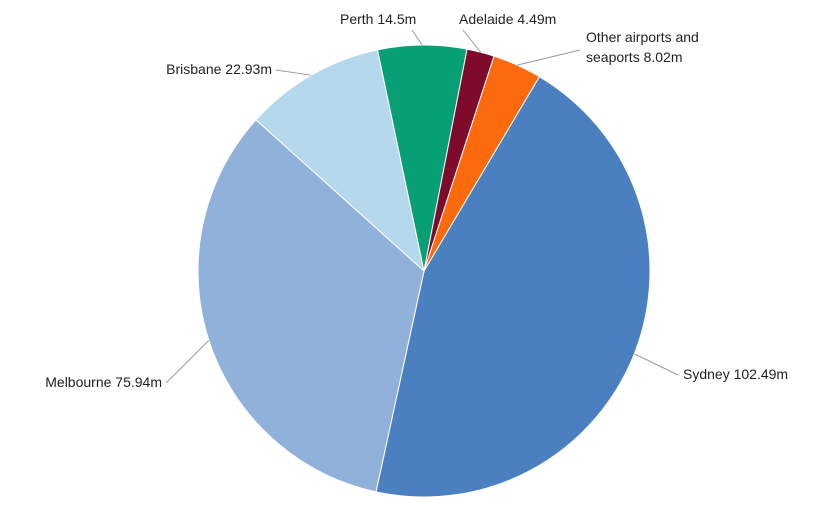 This screenshot has width=833, height=506. I want to click on slice-value-label: 22.93m, so click(248, 69).